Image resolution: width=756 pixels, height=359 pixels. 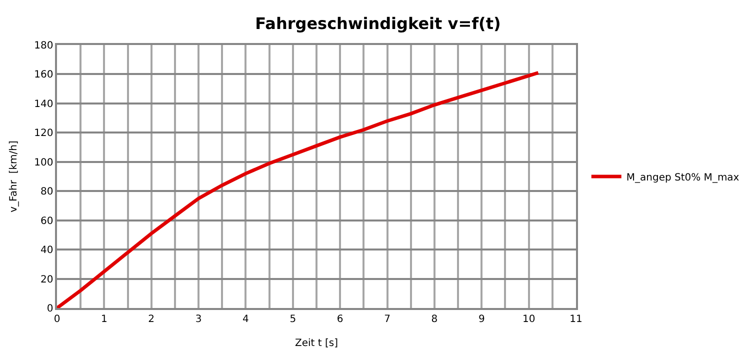 What do you see at coordinates (47, 250) in the screenshot?
I see `y-tick-label: 40` at bounding box center [47, 250].